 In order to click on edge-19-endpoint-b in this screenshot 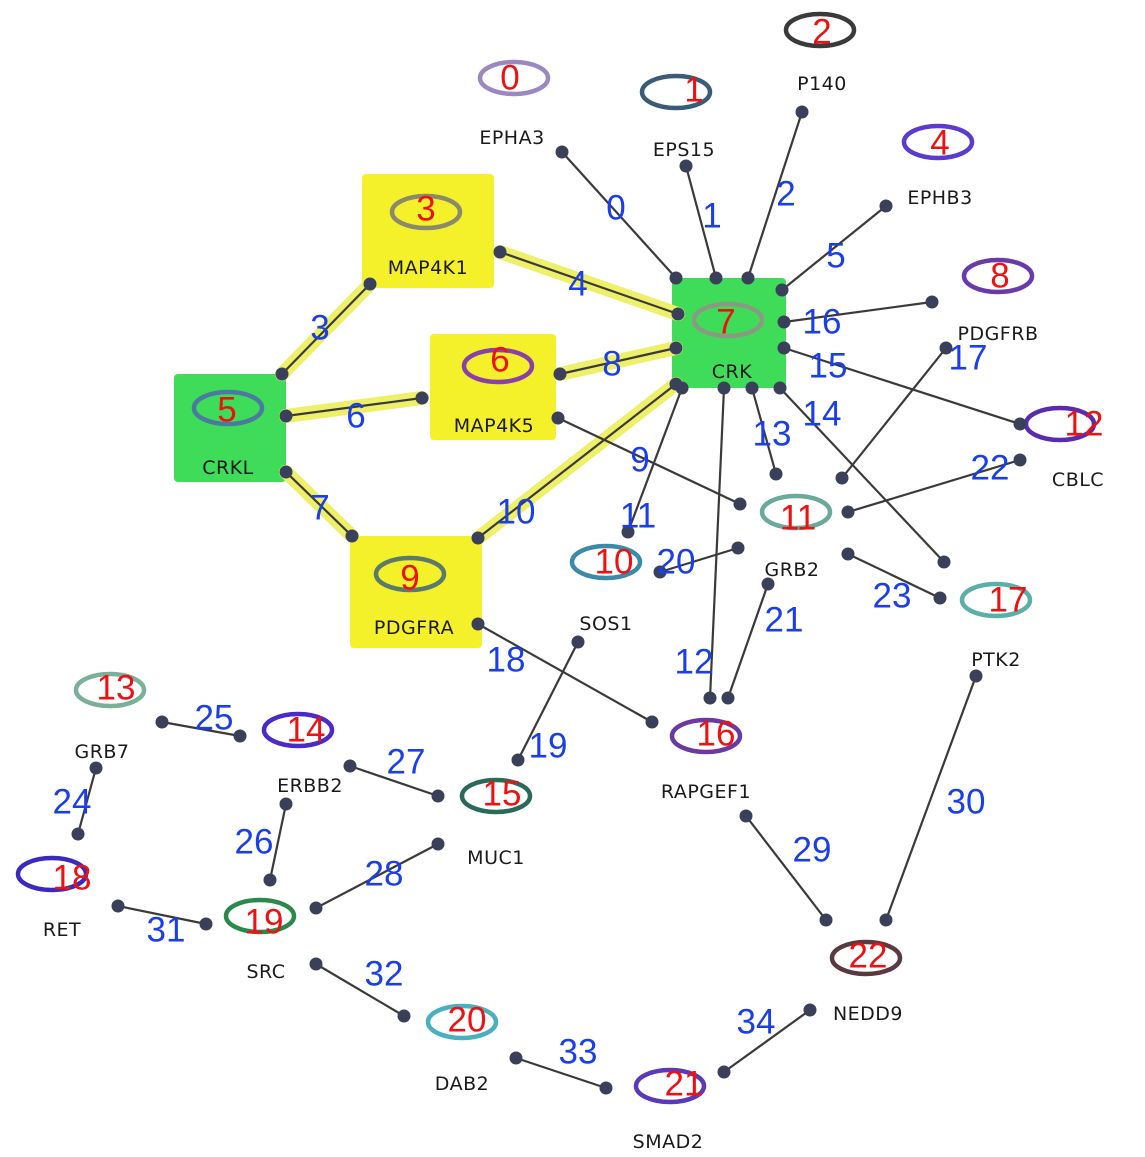, I will do `click(518, 760)`.